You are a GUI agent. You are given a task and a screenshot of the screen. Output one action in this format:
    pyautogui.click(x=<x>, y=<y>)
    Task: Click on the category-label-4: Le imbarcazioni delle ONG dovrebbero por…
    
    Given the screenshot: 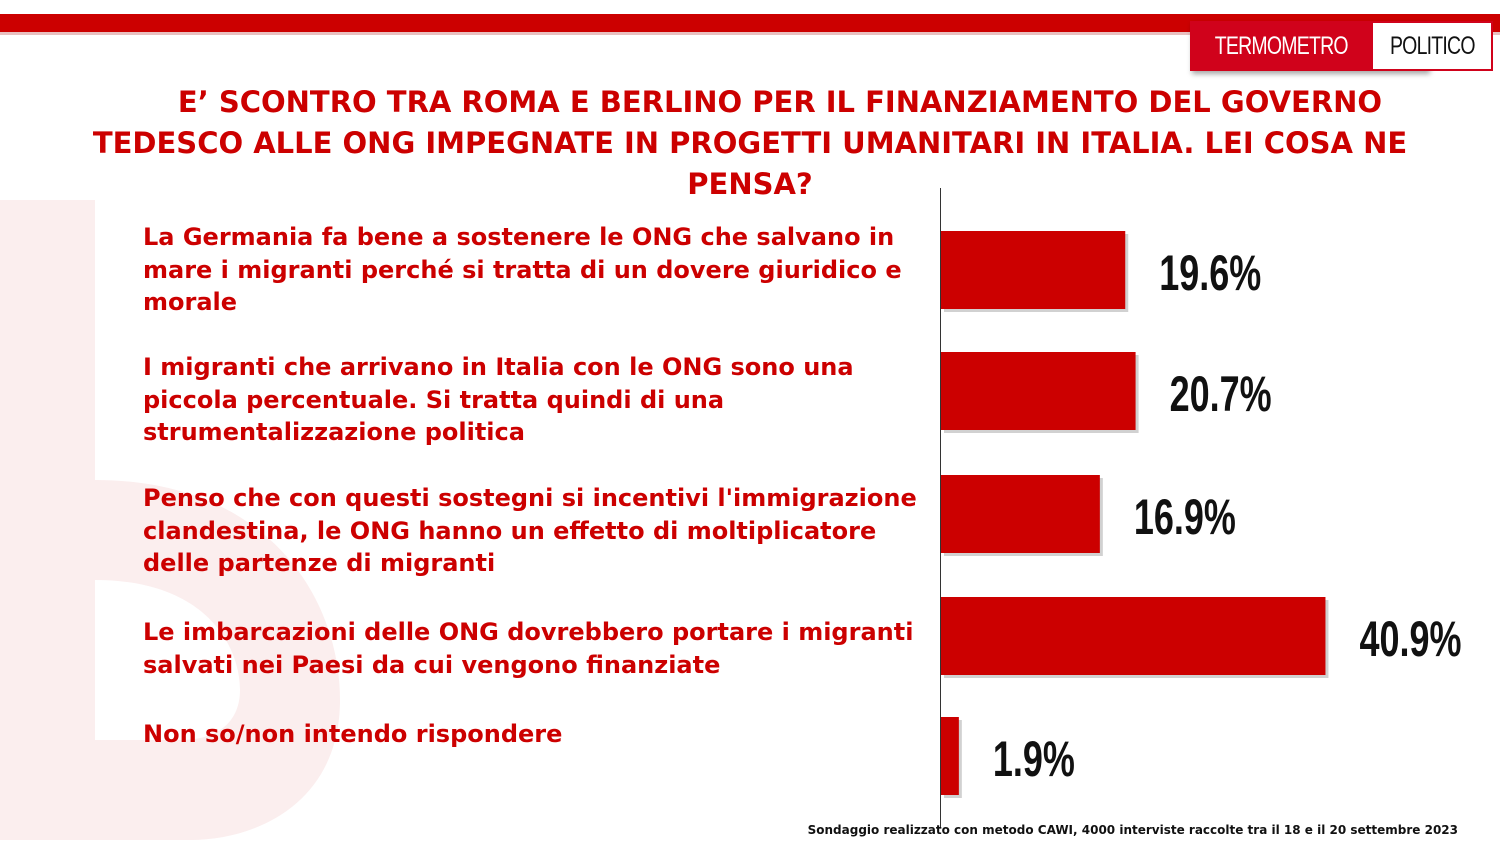 What is the action you would take?
    pyautogui.click(x=528, y=648)
    